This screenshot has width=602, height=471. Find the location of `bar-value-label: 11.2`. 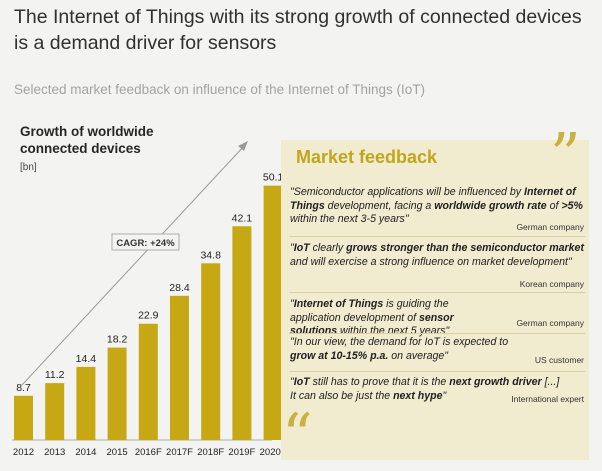

bar-value-label: 11.2 is located at coordinates (55, 375).